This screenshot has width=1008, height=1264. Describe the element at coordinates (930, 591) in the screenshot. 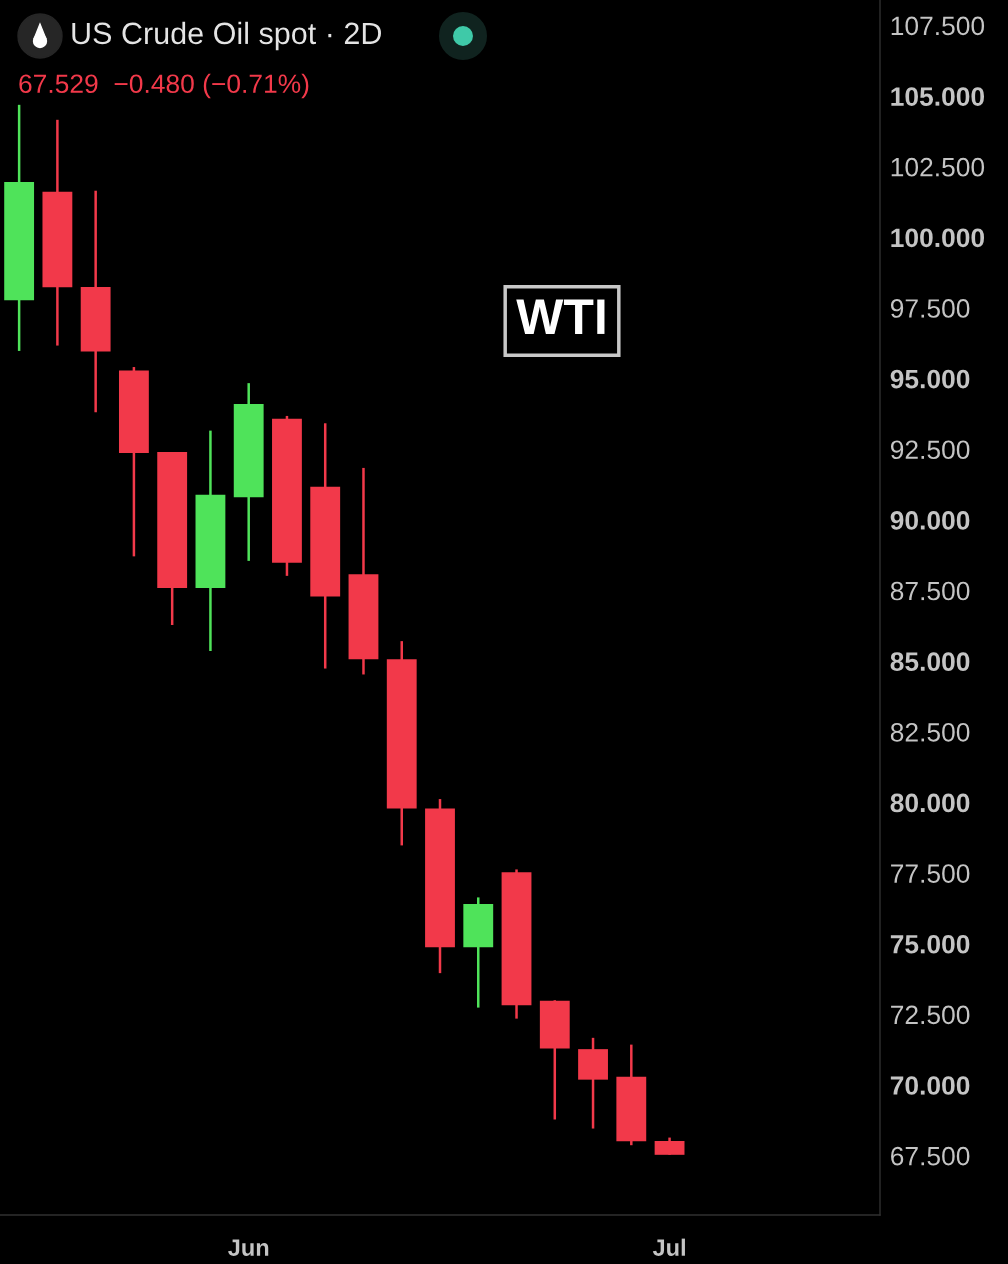

I see `y-tick-label: 87.500` at that location.